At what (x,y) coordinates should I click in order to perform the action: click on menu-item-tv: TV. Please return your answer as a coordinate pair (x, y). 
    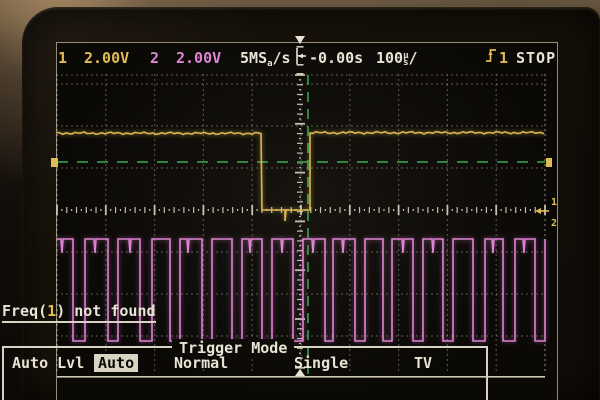
    Looking at the image, I should click on (423, 363).